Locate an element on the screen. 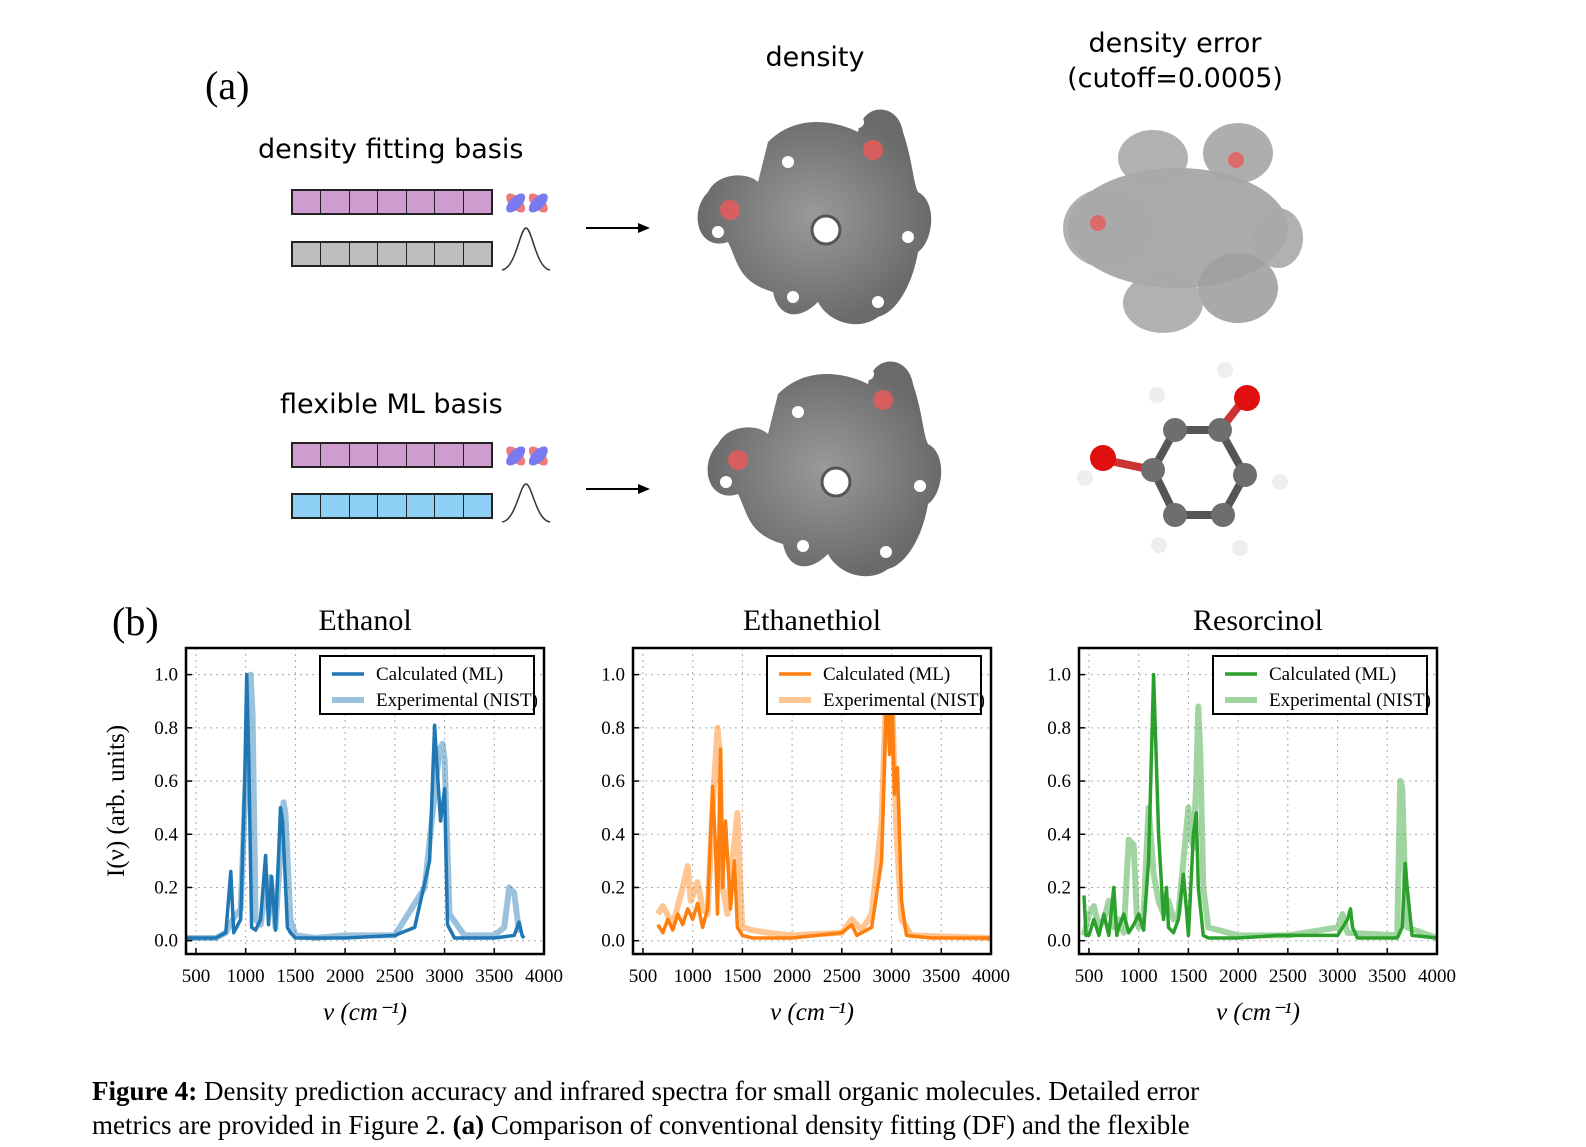 Image resolution: width=1586 pixels, height=1147 pixels. flexible-ml-basis-label: flexible ML basis is located at coordinates (391, 404).